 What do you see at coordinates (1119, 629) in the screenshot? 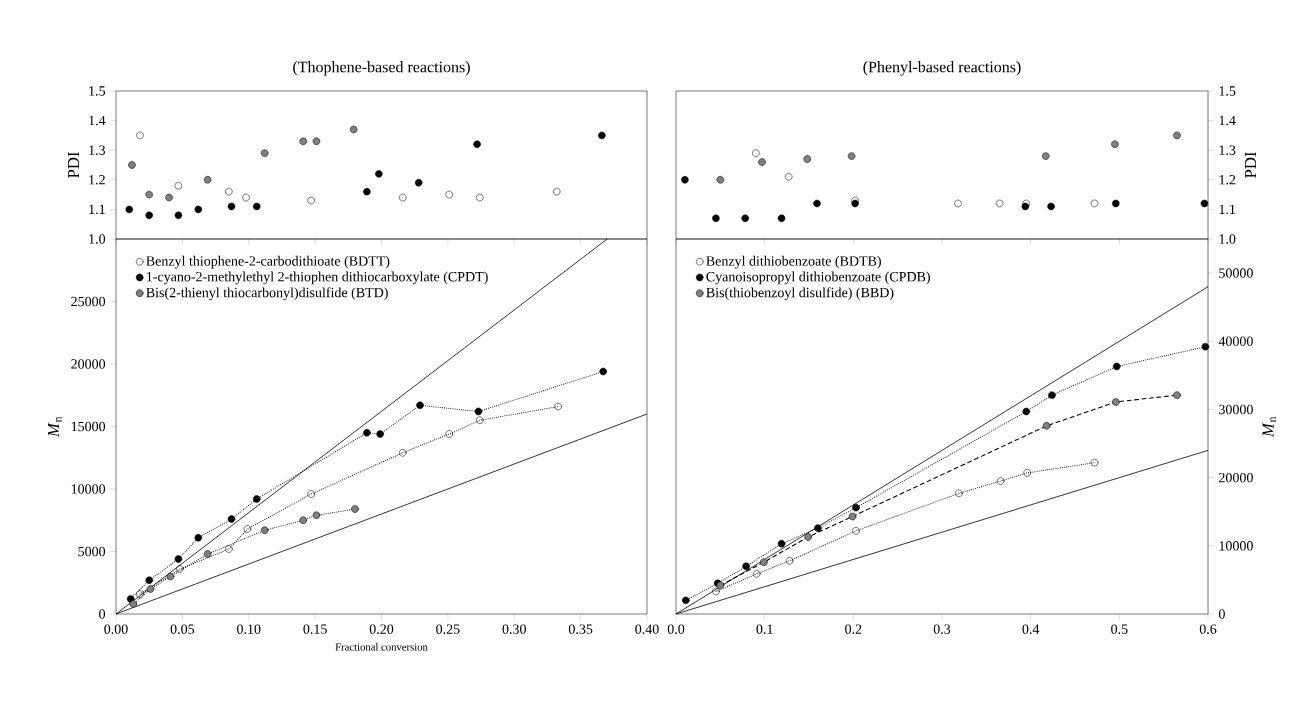
I see `x-tick-label: 0.5` at bounding box center [1119, 629].